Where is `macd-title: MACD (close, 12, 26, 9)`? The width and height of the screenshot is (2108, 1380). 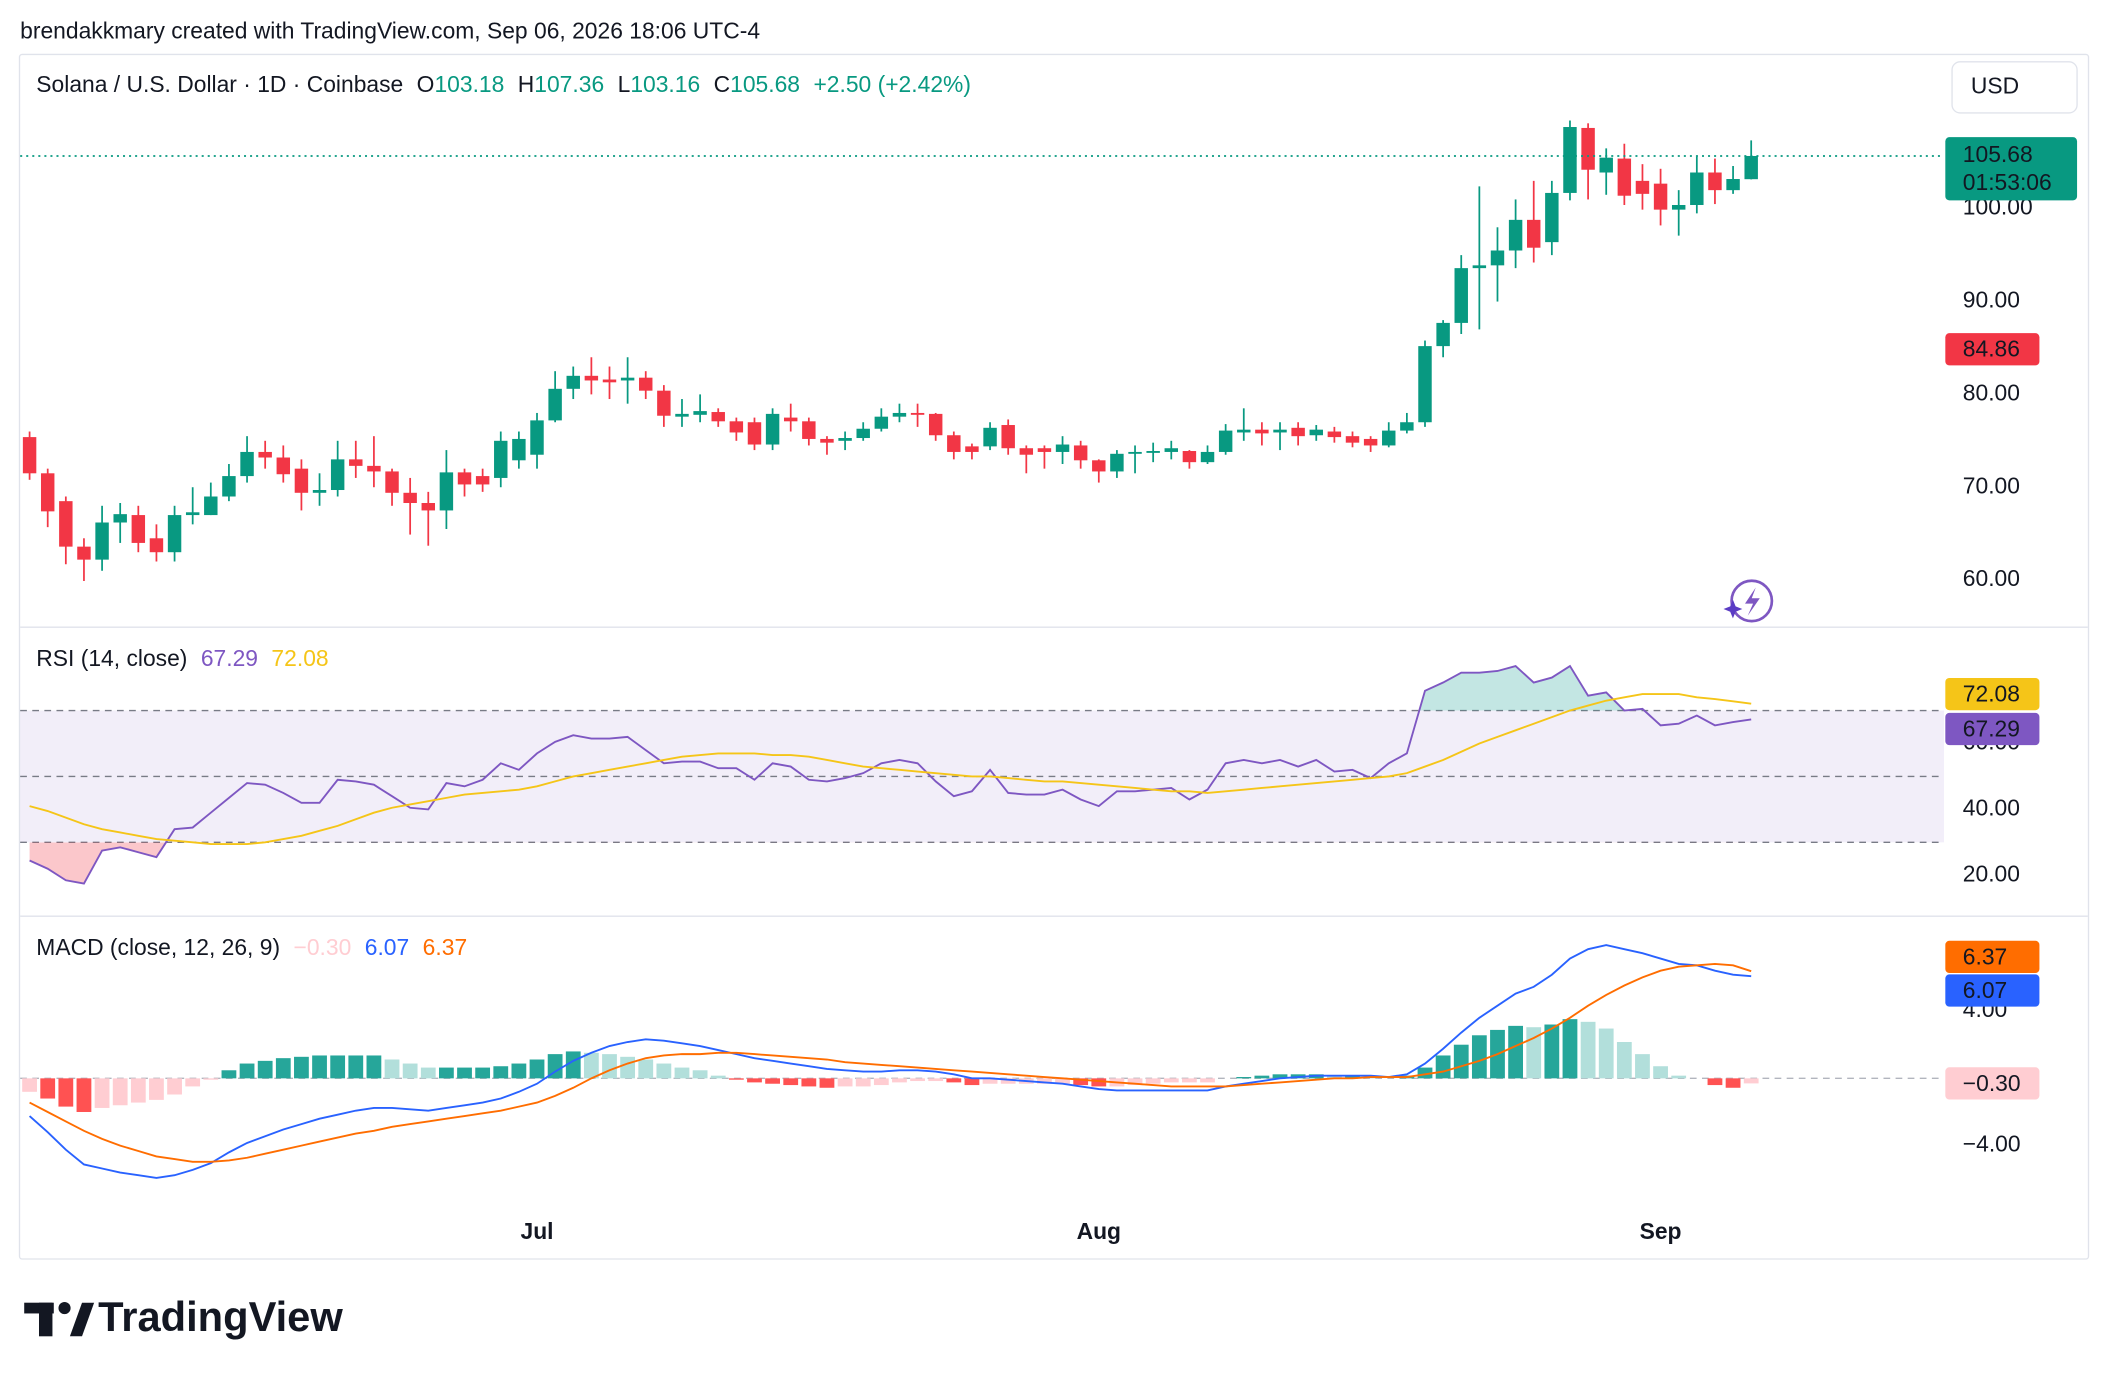 macd-title: MACD (close, 12, 26, 9) is located at coordinates (158, 947).